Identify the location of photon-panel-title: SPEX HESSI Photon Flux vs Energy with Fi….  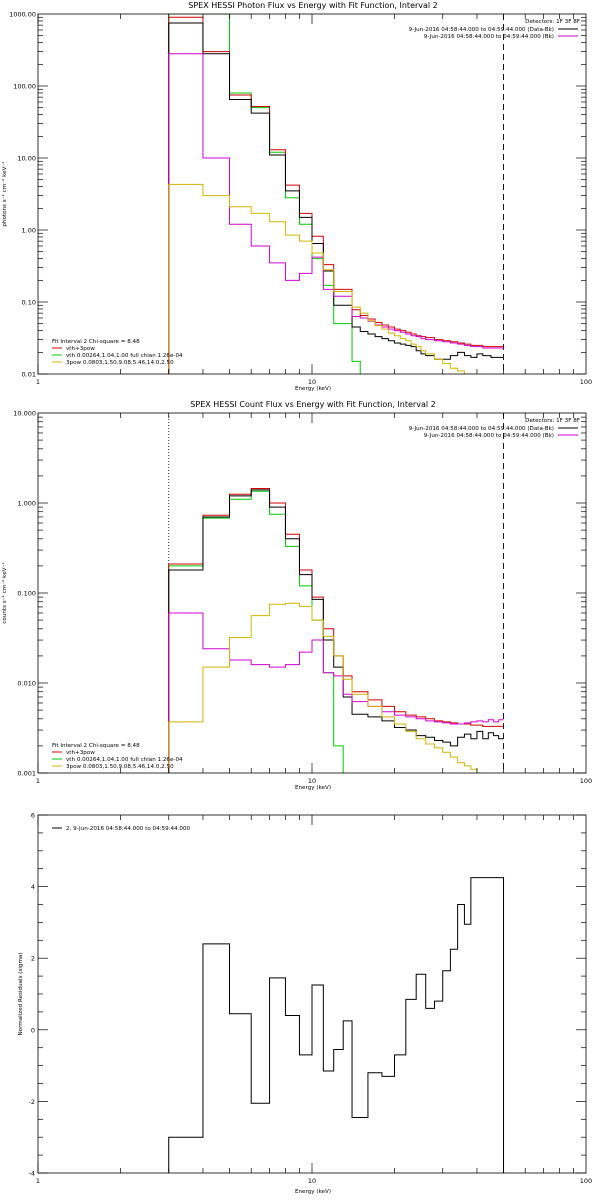
(313, 5).